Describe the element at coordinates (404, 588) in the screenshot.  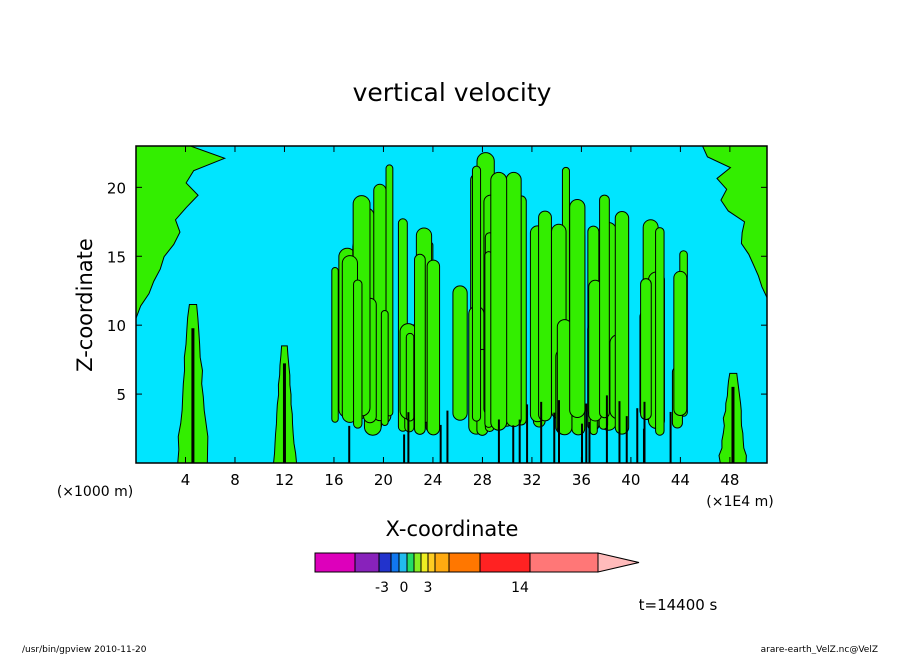
I see `colorbar-label: 0` at that location.